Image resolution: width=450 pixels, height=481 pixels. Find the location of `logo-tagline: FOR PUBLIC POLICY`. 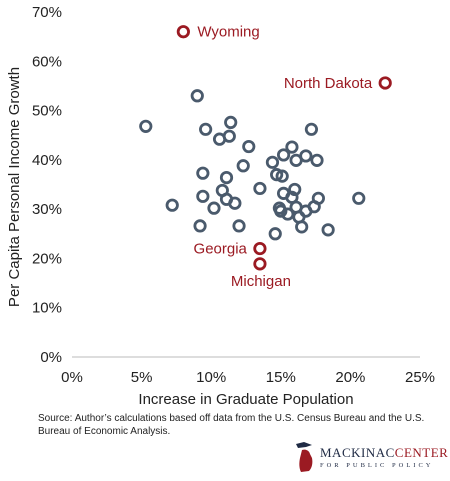

logo-tagline: FOR PUBLIC POLICY is located at coordinates (377, 465).